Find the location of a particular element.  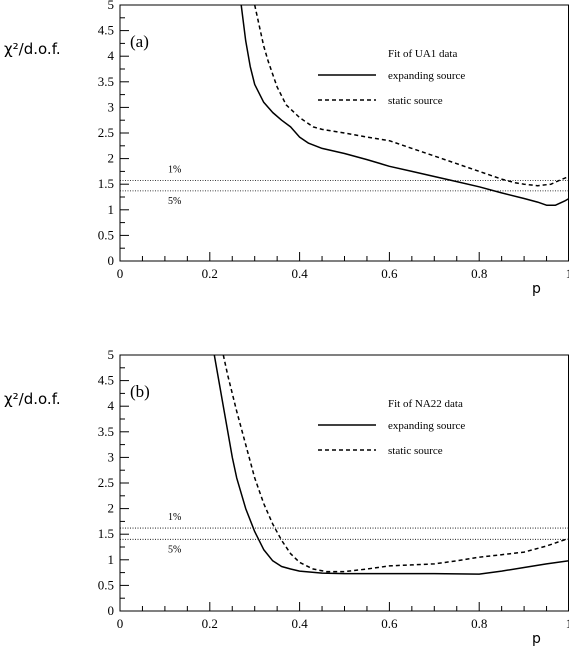

legend-title: Fit of NA22 data is located at coordinates (425, 404).